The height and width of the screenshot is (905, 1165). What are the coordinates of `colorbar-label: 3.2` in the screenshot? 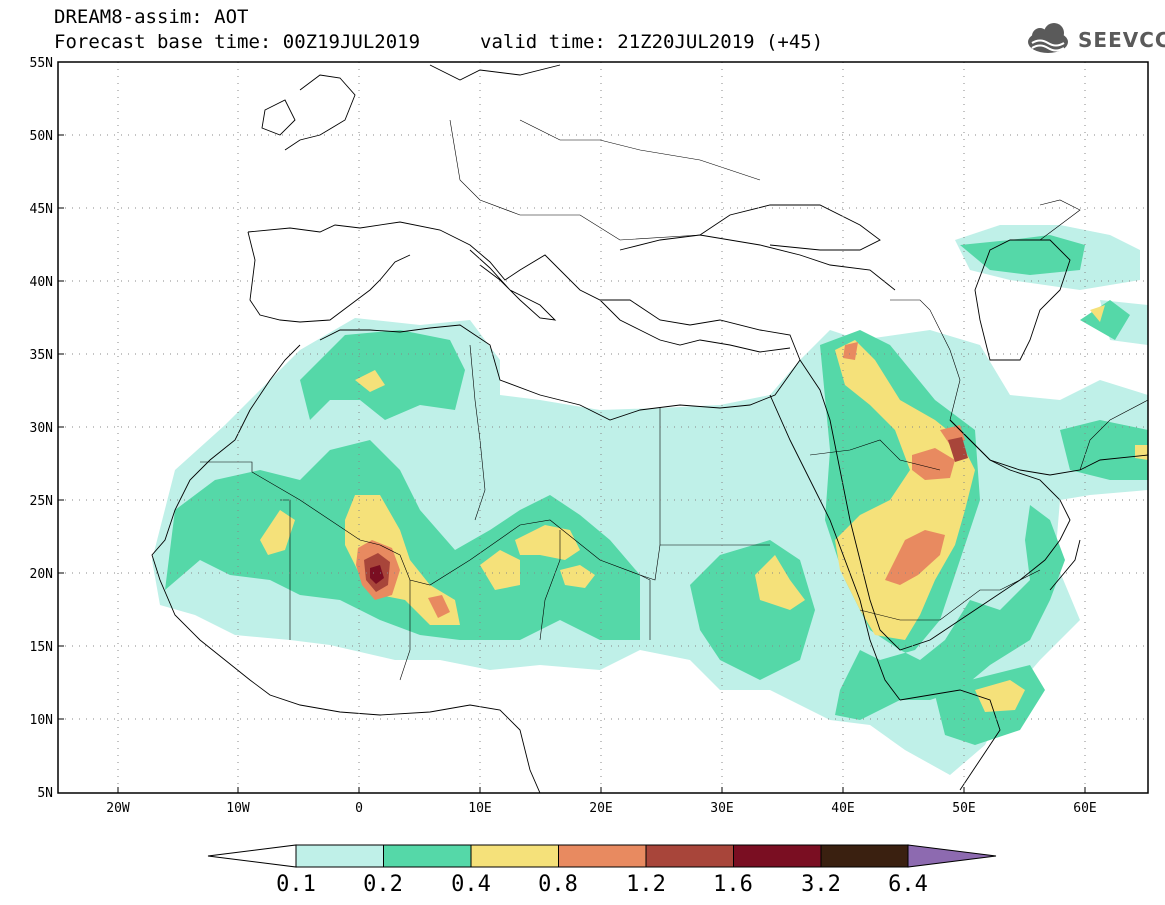 It's located at (821, 884).